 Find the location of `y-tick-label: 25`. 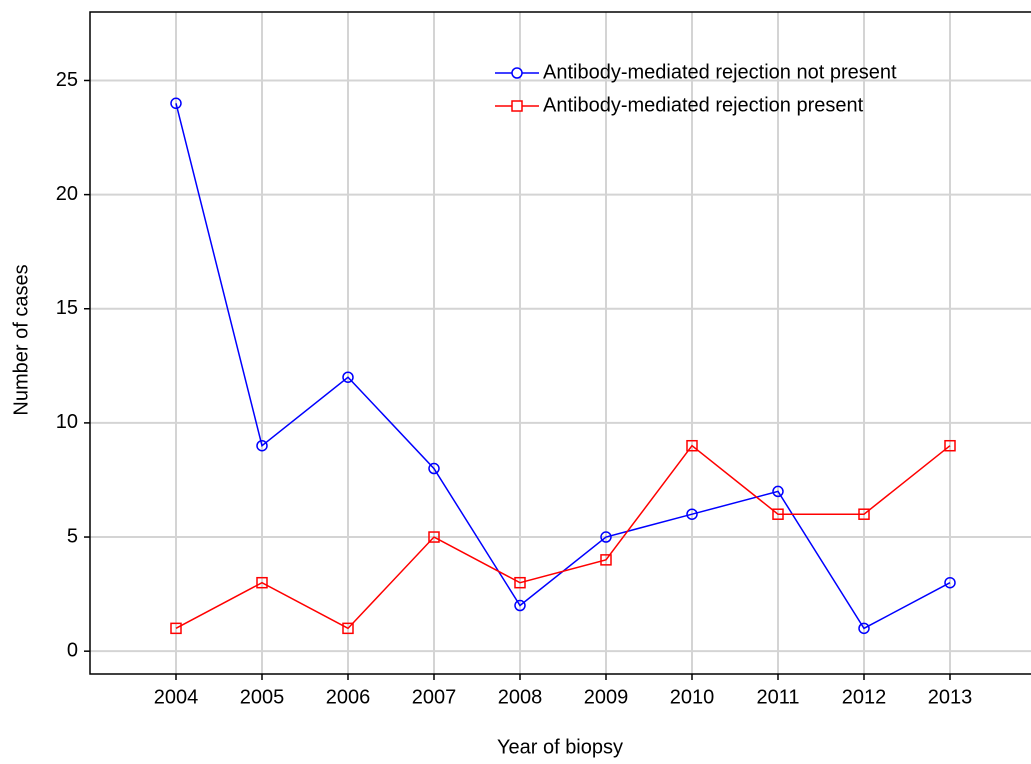

y-tick-label: 25 is located at coordinates (67, 80).